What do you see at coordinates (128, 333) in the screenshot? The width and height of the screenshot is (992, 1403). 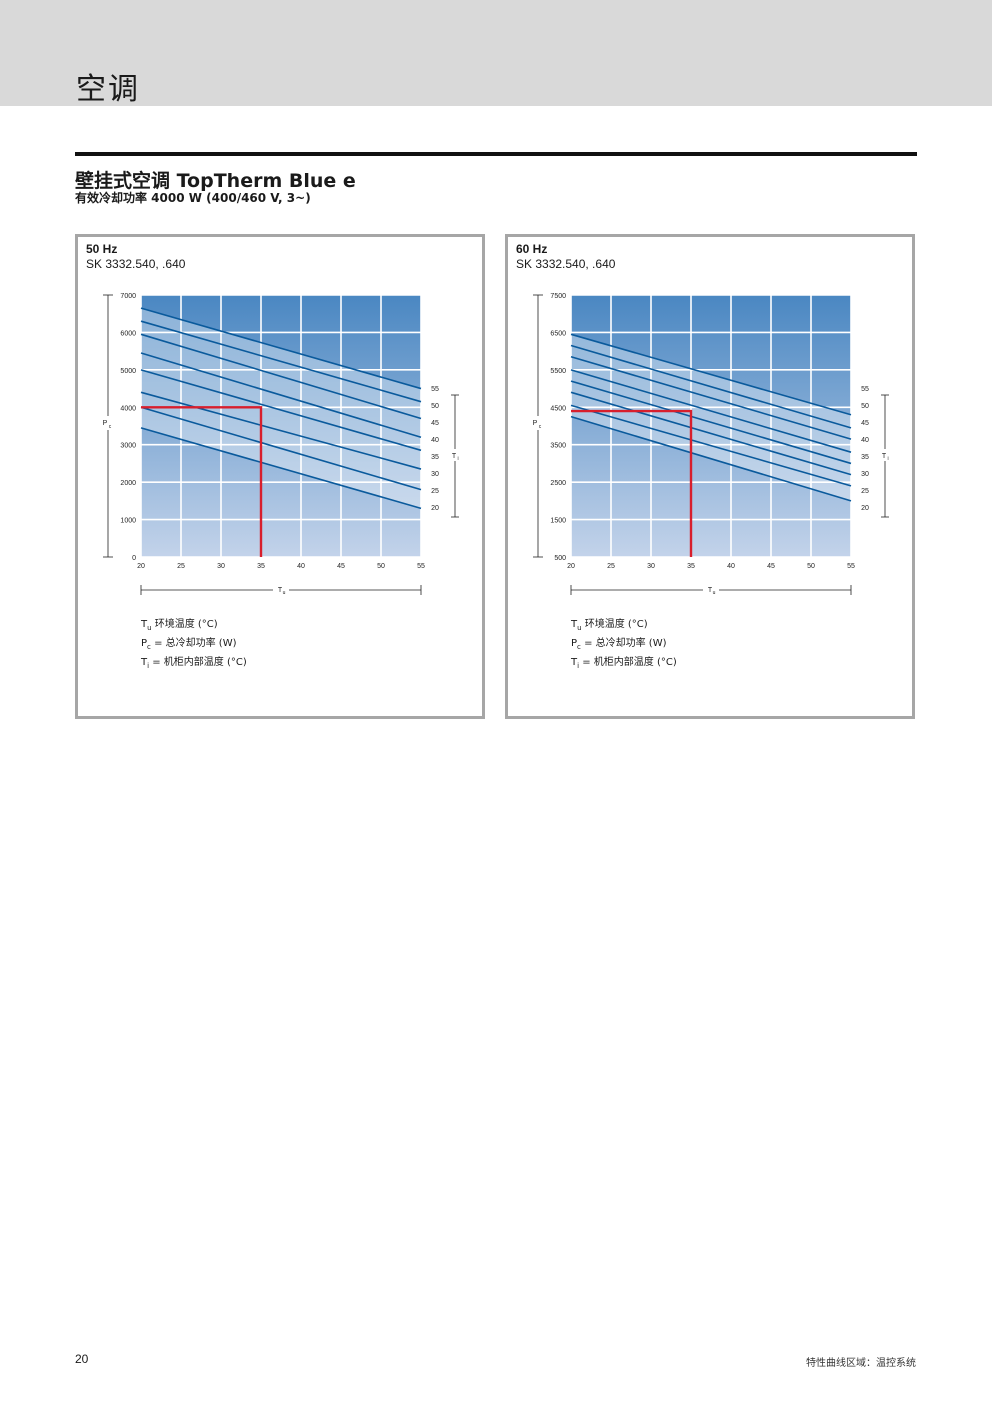 I see `y-tick-label: 6000` at bounding box center [128, 333].